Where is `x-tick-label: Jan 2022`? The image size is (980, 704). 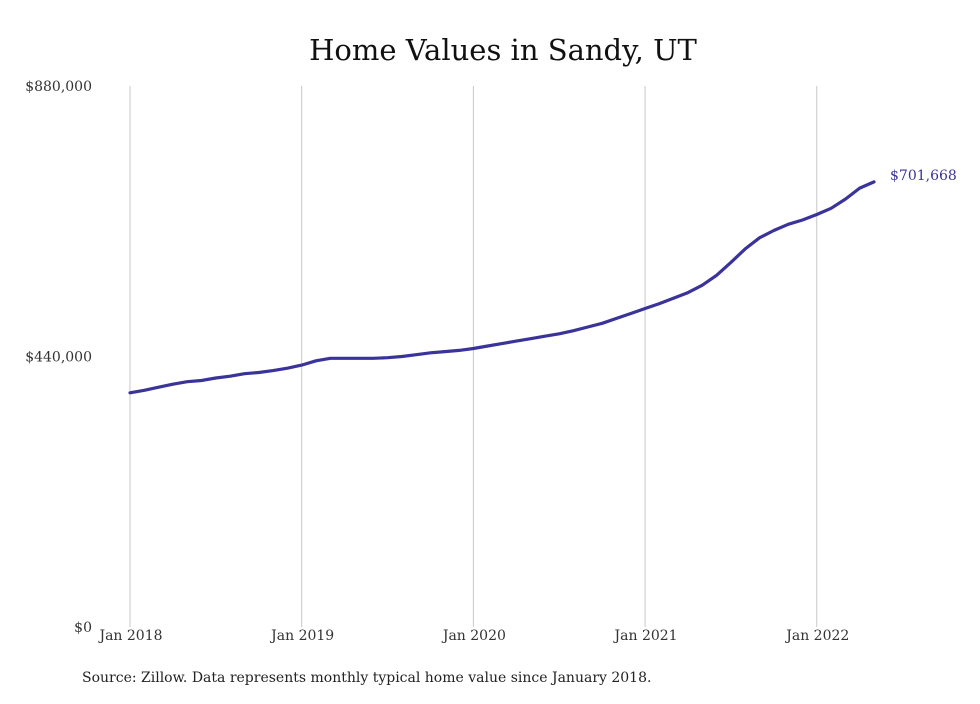 x-tick-label: Jan 2022 is located at coordinates (816, 636).